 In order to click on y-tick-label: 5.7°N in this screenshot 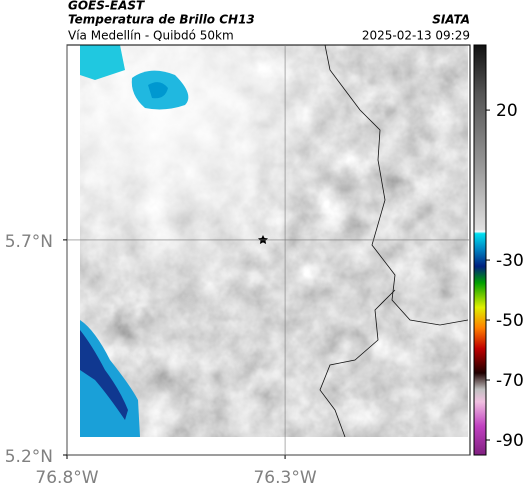, I will do `click(29, 242)`.